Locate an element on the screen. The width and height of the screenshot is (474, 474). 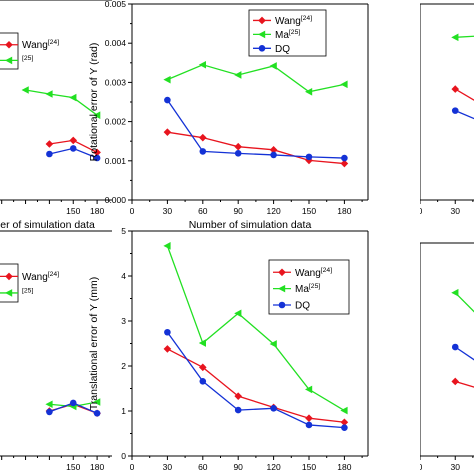
legend: Wang[24] Ma[25] DQ is located at coordinates (309, 287).